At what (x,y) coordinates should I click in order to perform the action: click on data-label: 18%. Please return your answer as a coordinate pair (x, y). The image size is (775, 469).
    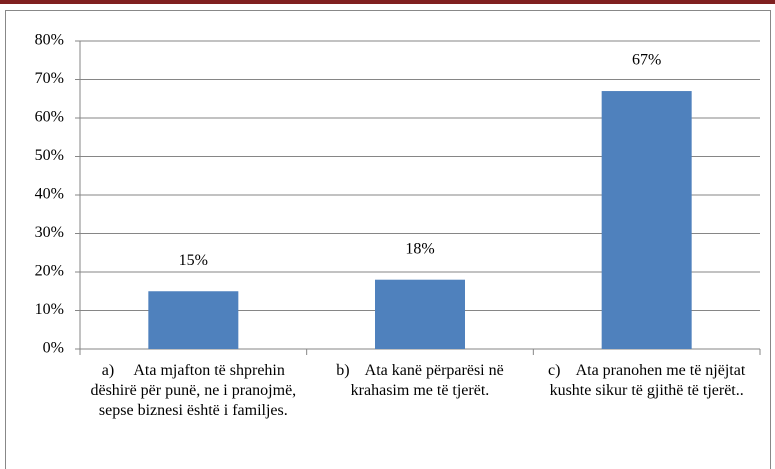
    Looking at the image, I should click on (419, 248).